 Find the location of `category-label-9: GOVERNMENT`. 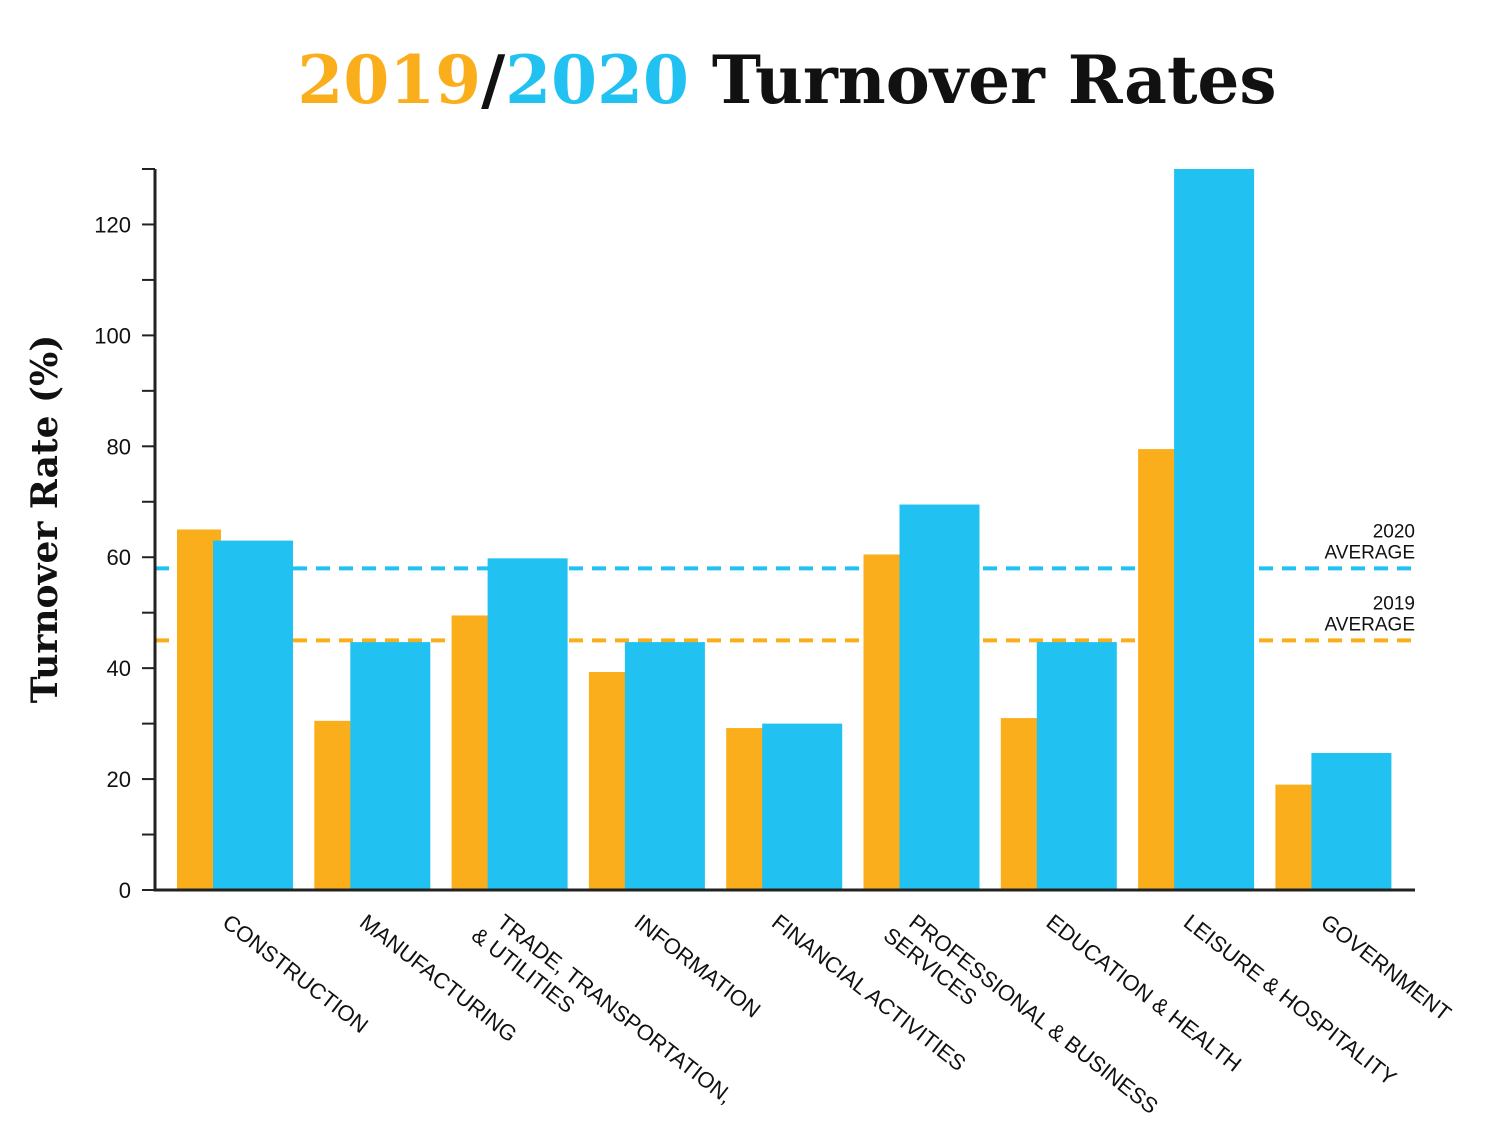

category-label-9: GOVERNMENT is located at coordinates (1386, 967).